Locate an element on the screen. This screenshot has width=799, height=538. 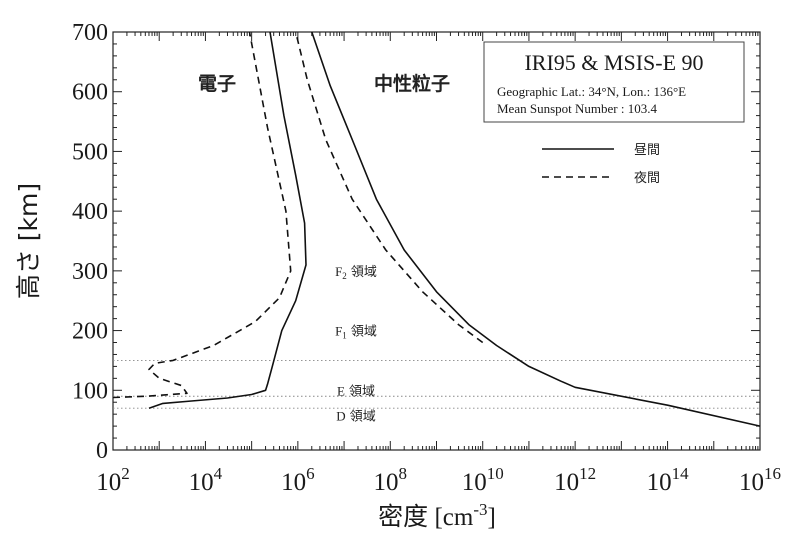
info-box-title: IRI95 & MSIS-E 90 is located at coordinates (613, 62).